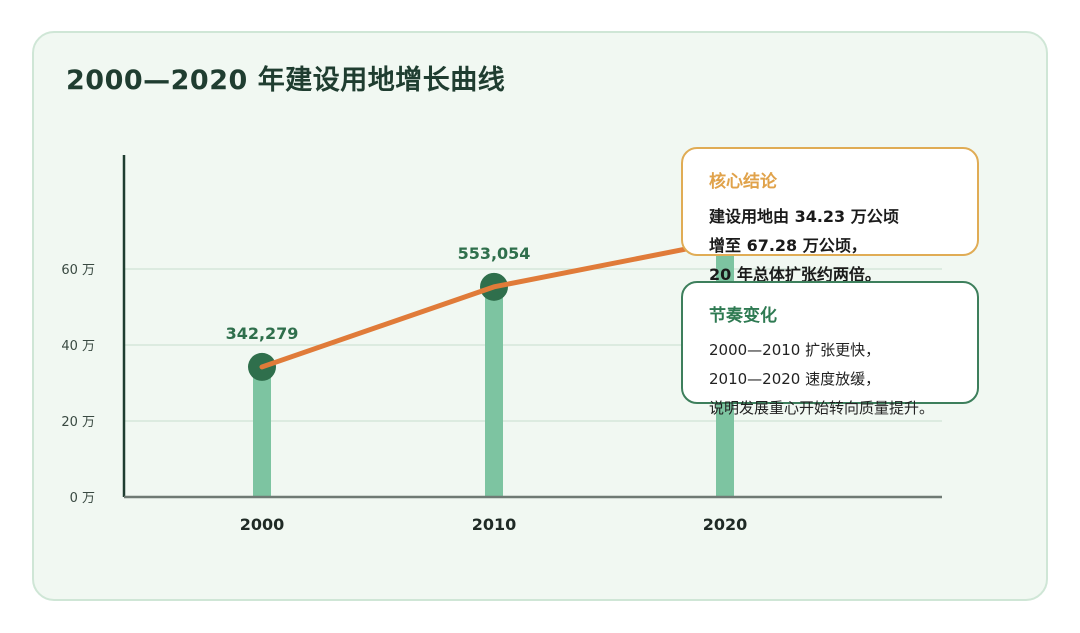 This screenshot has width=1080, height=633. Describe the element at coordinates (822, 408) in the screenshot. I see `rhythm-change-line: 说明发展重心开始转向质量提升。` at that location.